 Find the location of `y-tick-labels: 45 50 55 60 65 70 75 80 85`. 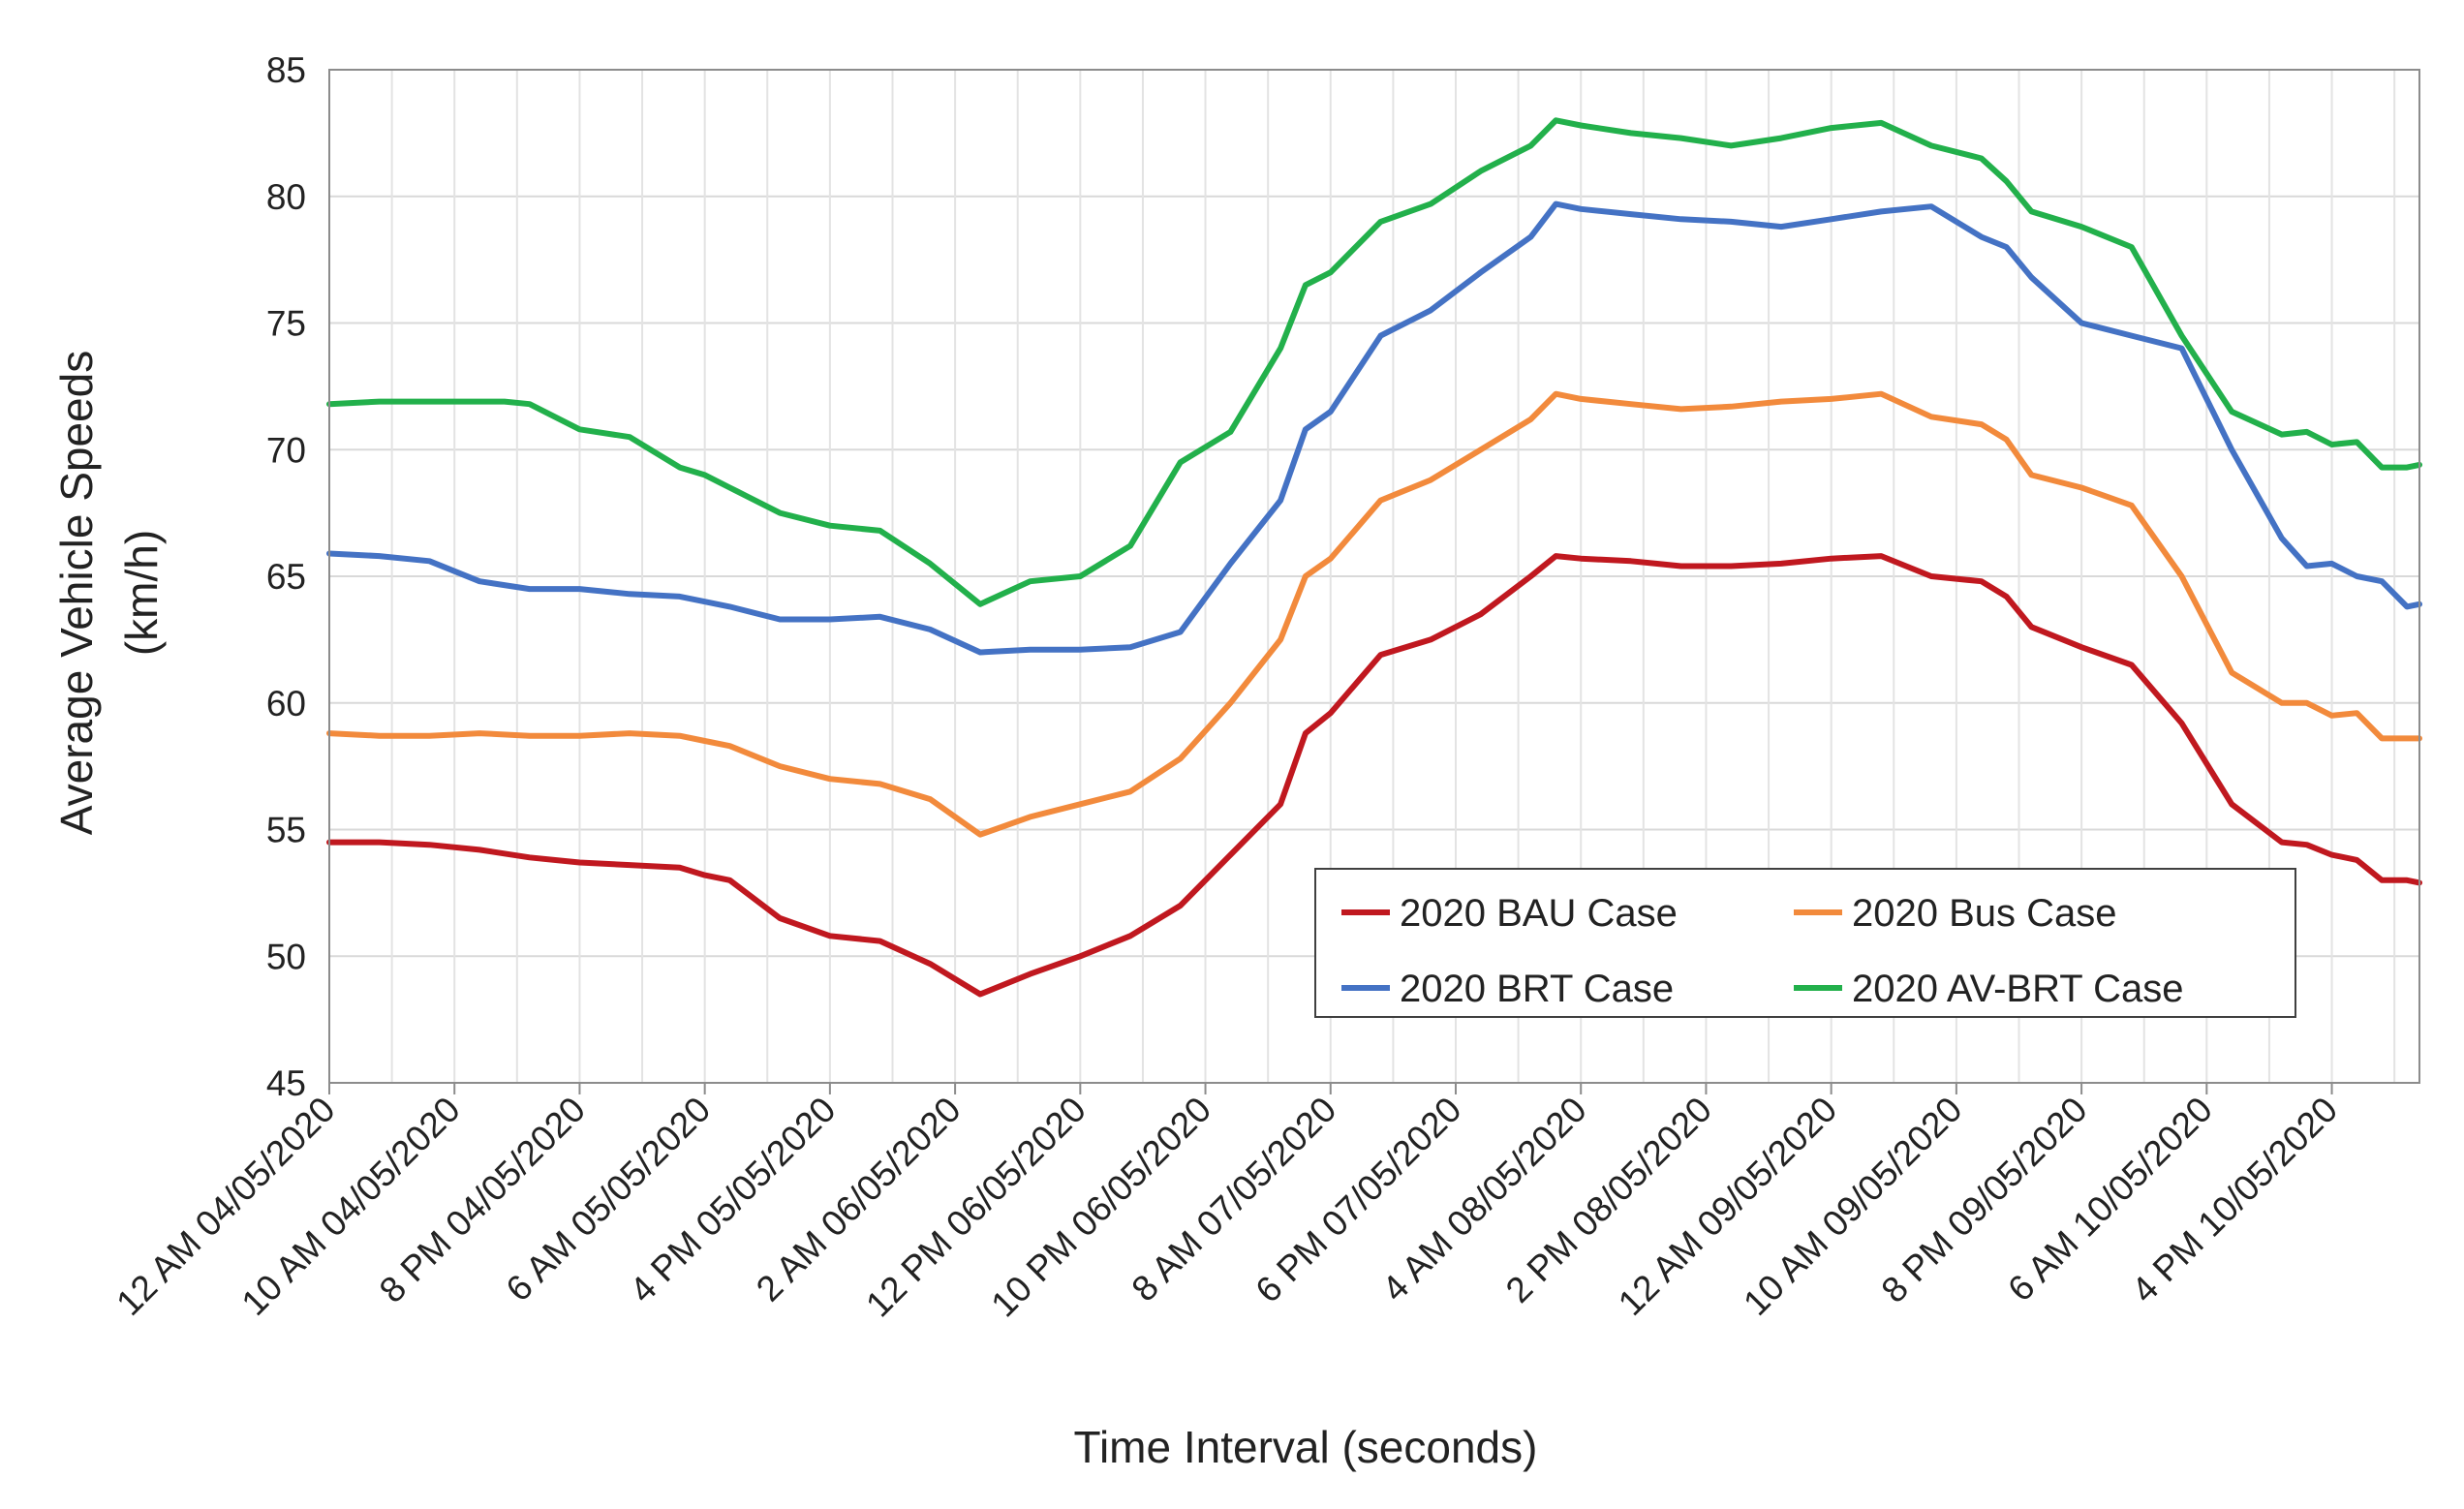

y-tick-labels: 45 50 55 60 65 70 75 80 85 is located at coordinates (286, 577).